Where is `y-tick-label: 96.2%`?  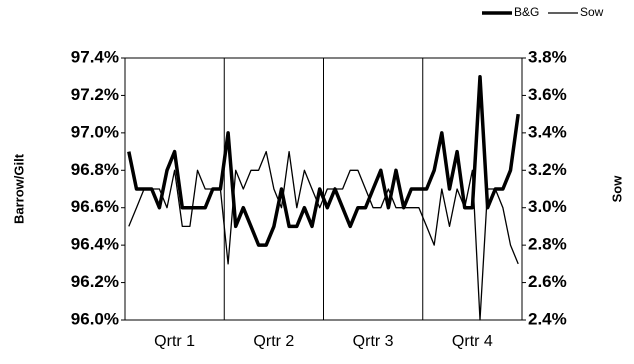
y-tick-label: 96.2% is located at coordinates (95, 281).